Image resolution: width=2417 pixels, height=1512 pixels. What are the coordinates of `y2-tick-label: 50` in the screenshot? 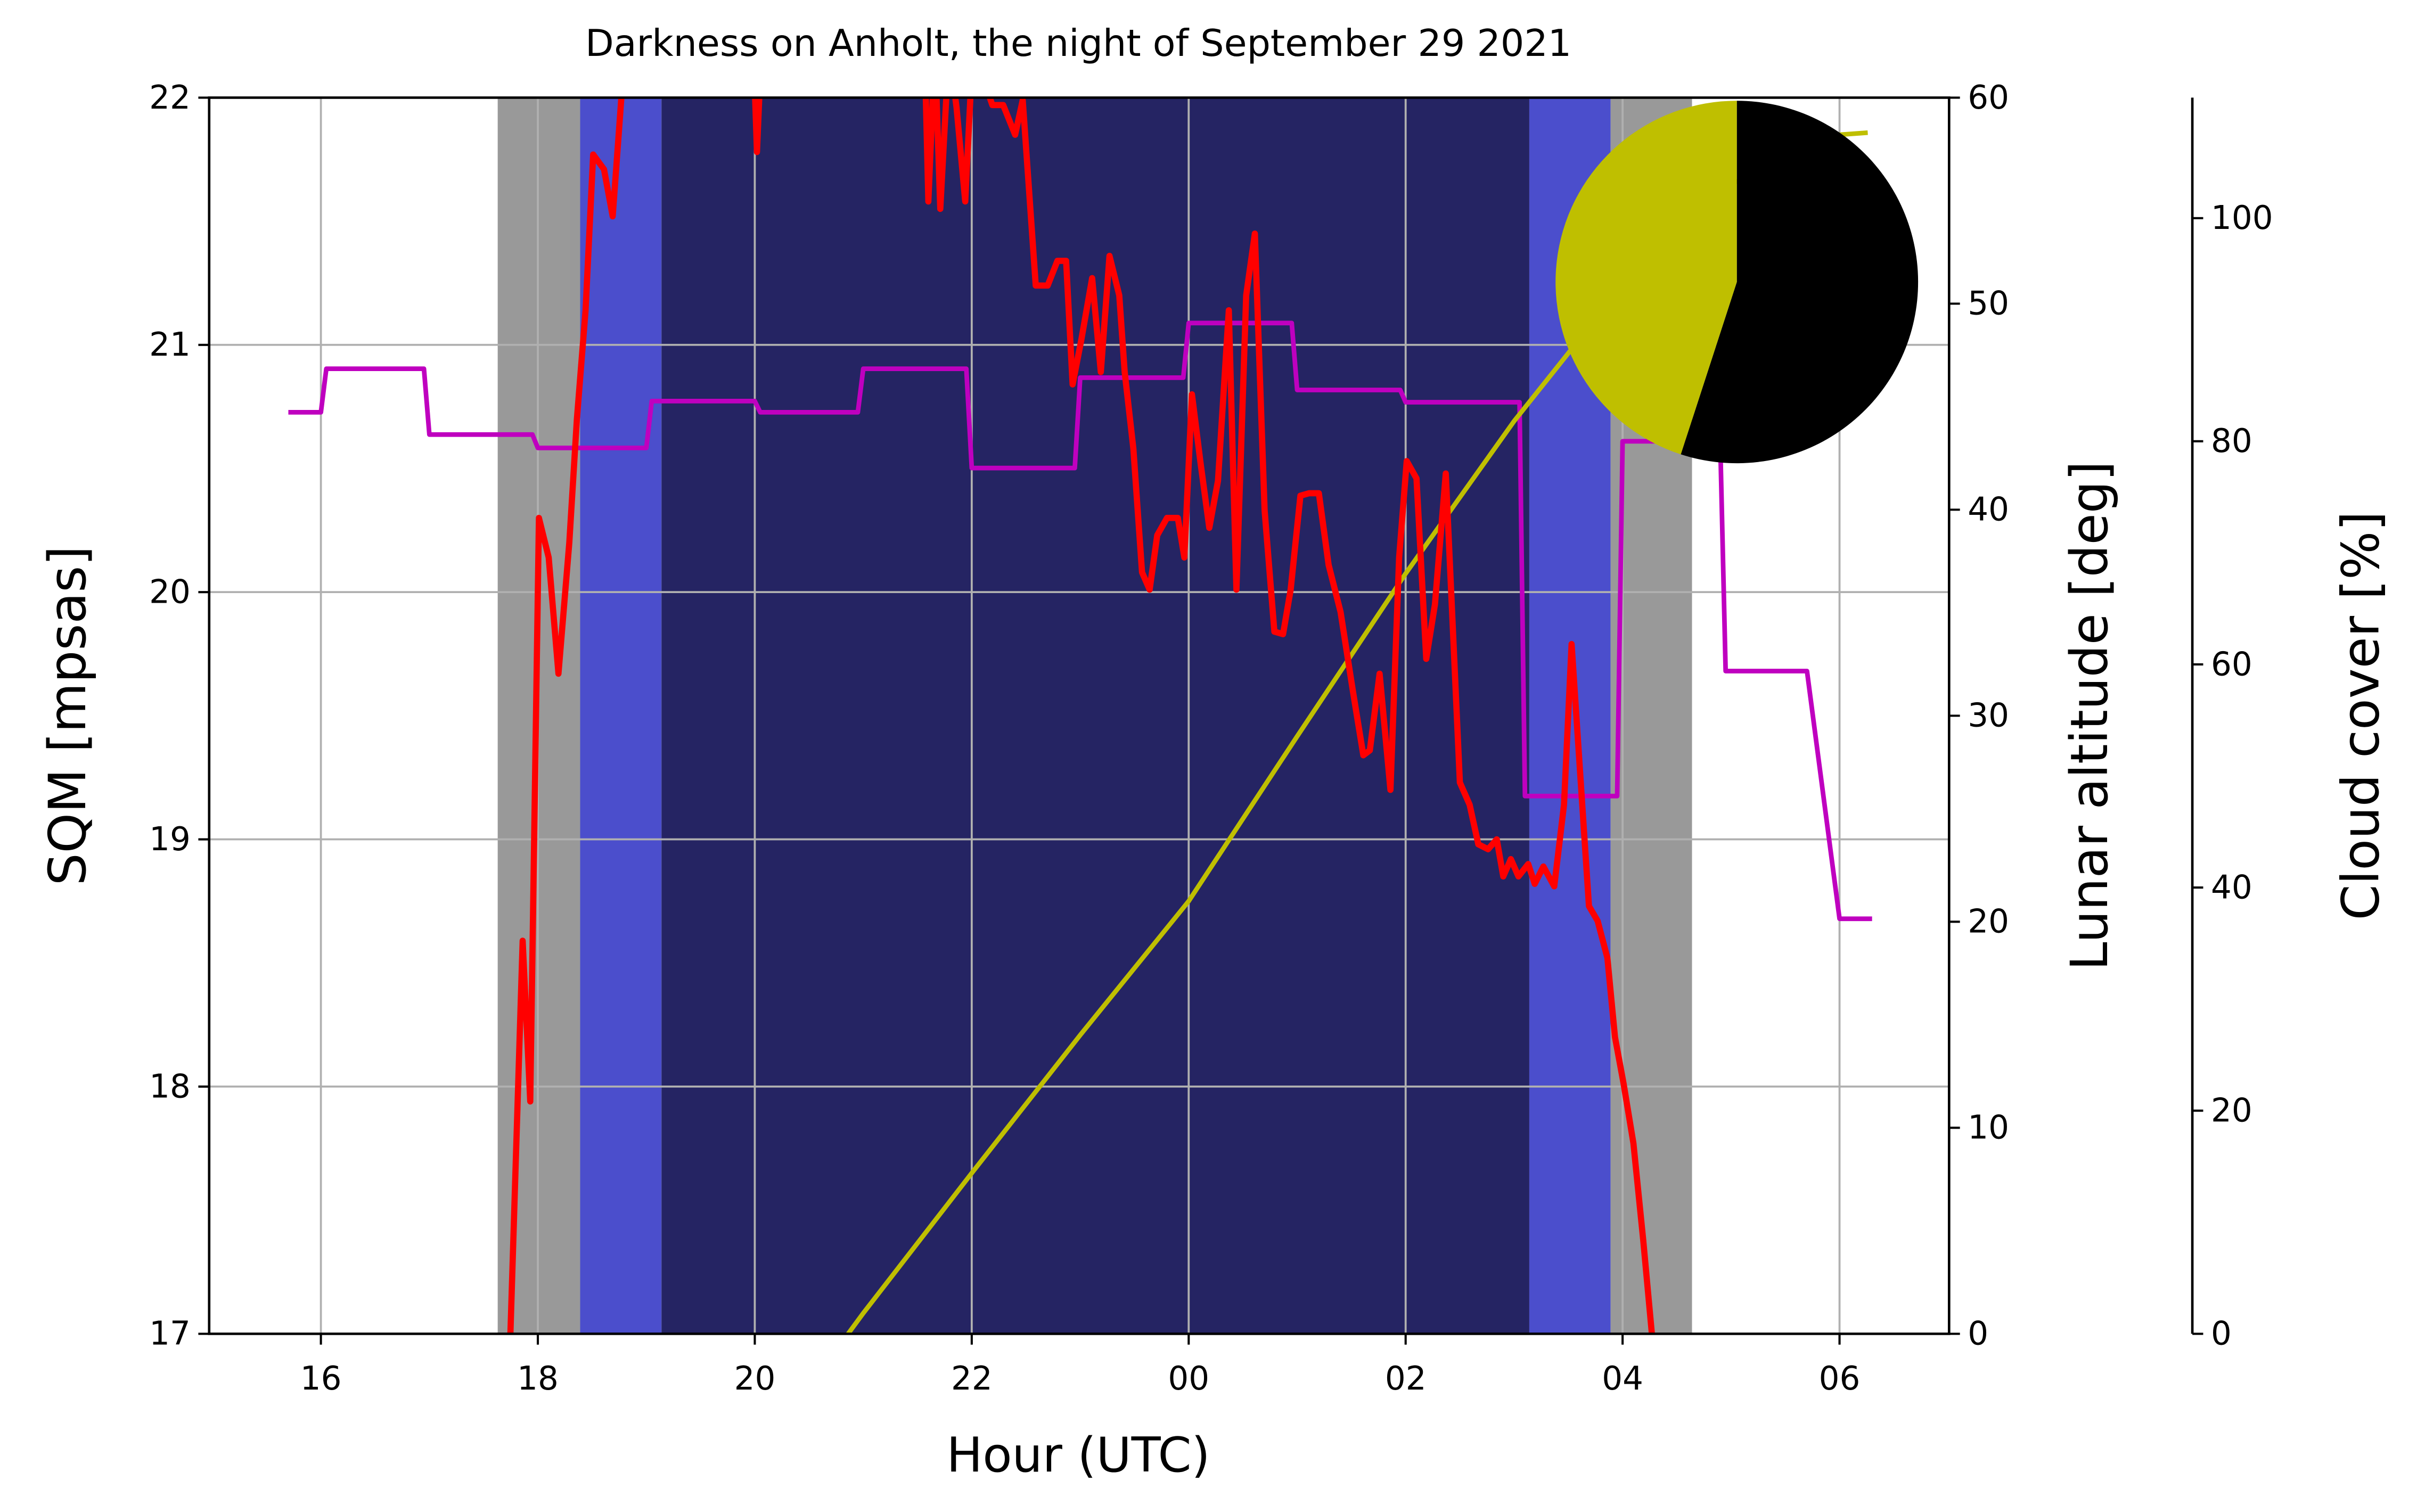 It's located at (1988, 304).